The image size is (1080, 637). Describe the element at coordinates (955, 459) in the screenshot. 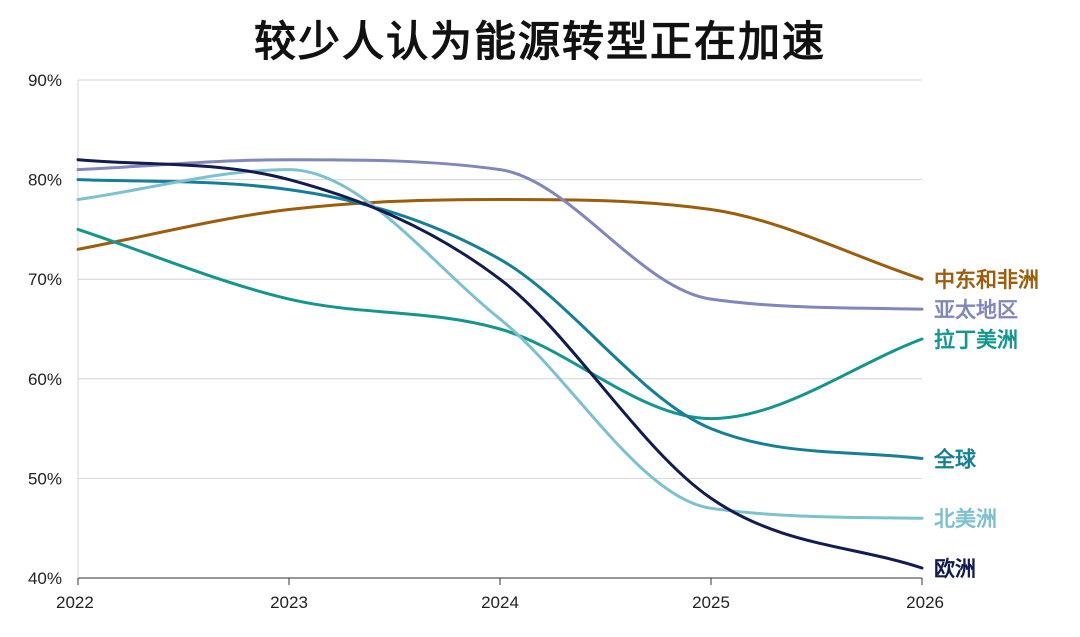

I see `series-label: 全球` at that location.